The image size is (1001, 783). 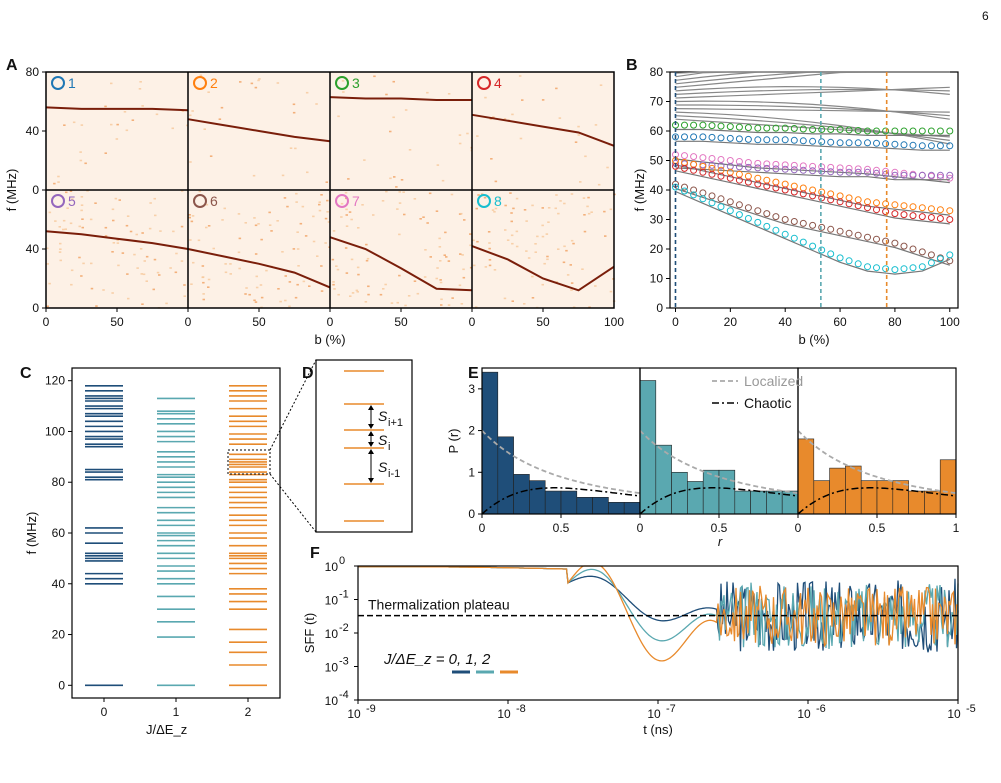 I want to click on subpanel-label: 8, so click(x=498, y=201).